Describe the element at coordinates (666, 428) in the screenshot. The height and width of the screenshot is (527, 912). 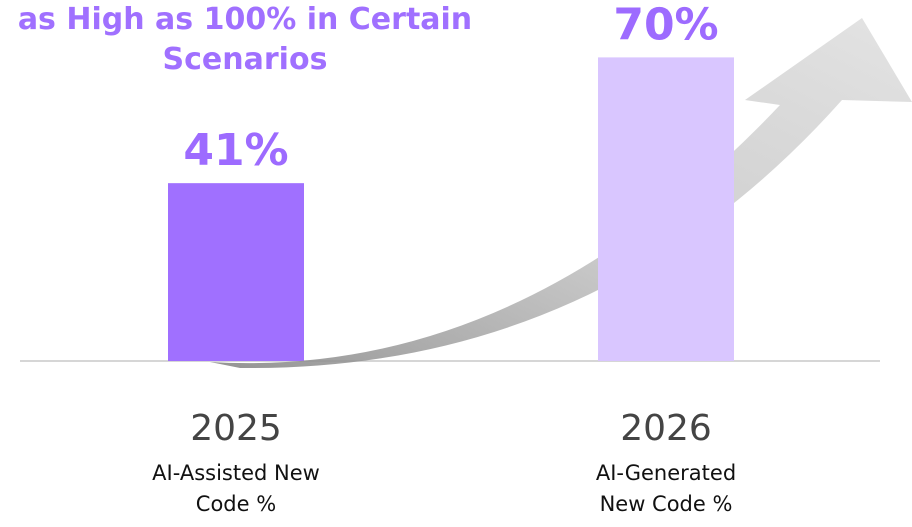
I see `x-tick-label: 2026` at that location.